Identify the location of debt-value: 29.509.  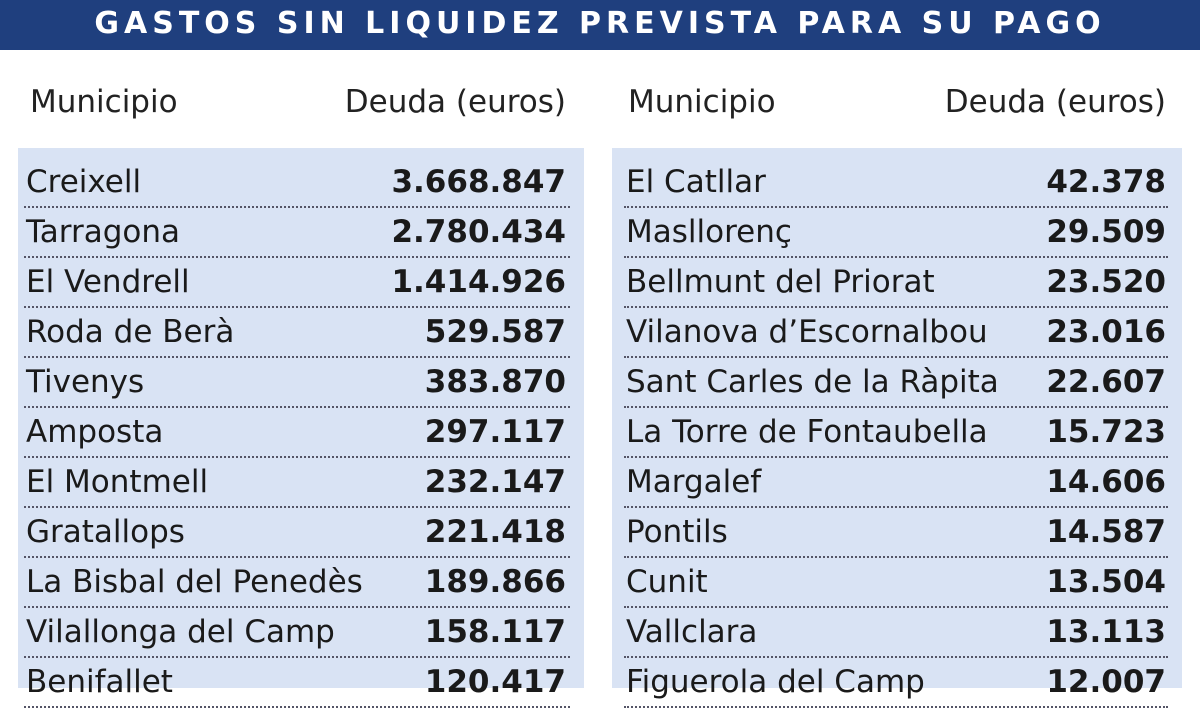
(1106, 232).